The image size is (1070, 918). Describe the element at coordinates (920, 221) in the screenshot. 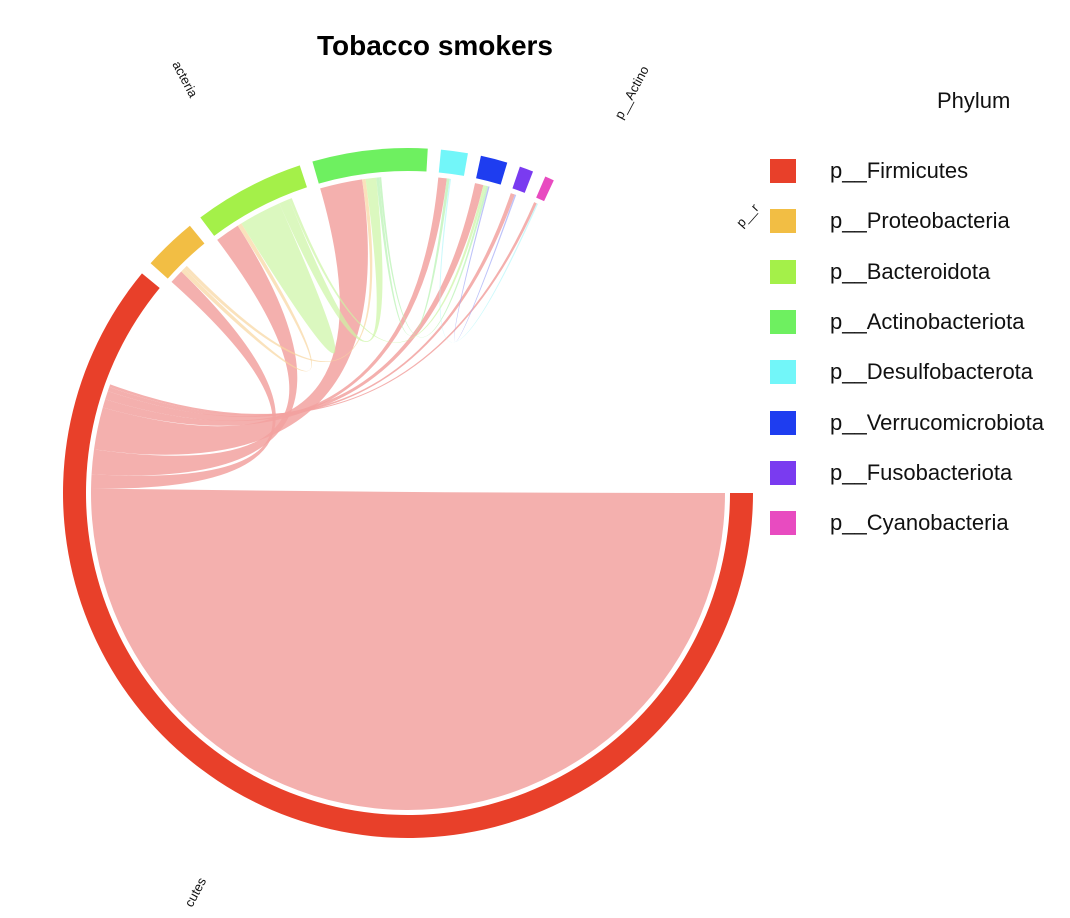

I see `legend-label: p__Proteobacteria` at that location.